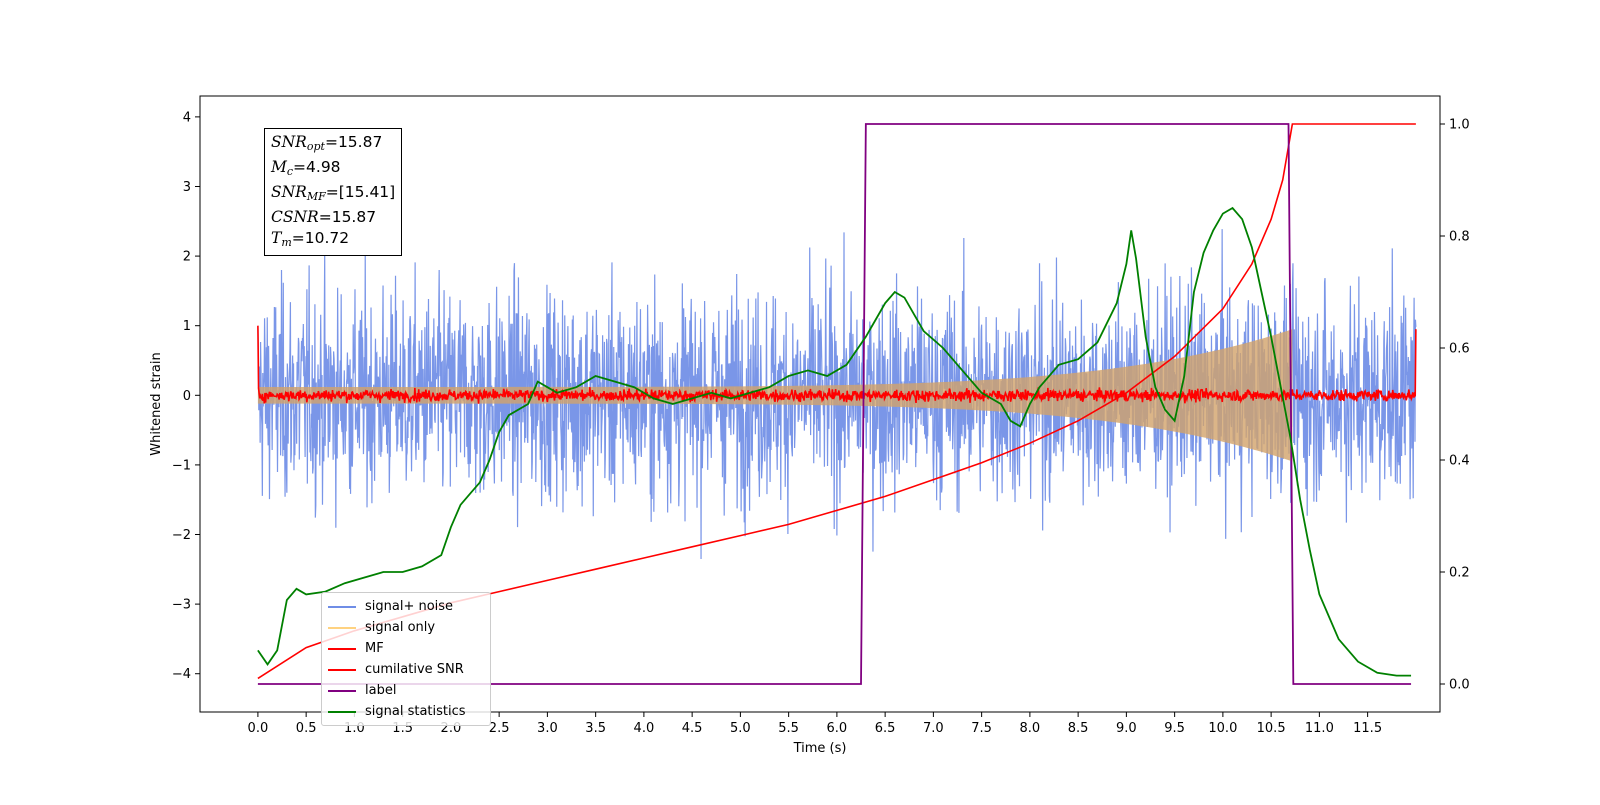 This screenshot has width=1600, height=805. What do you see at coordinates (381, 690) in the screenshot?
I see `legend-label: label` at bounding box center [381, 690].